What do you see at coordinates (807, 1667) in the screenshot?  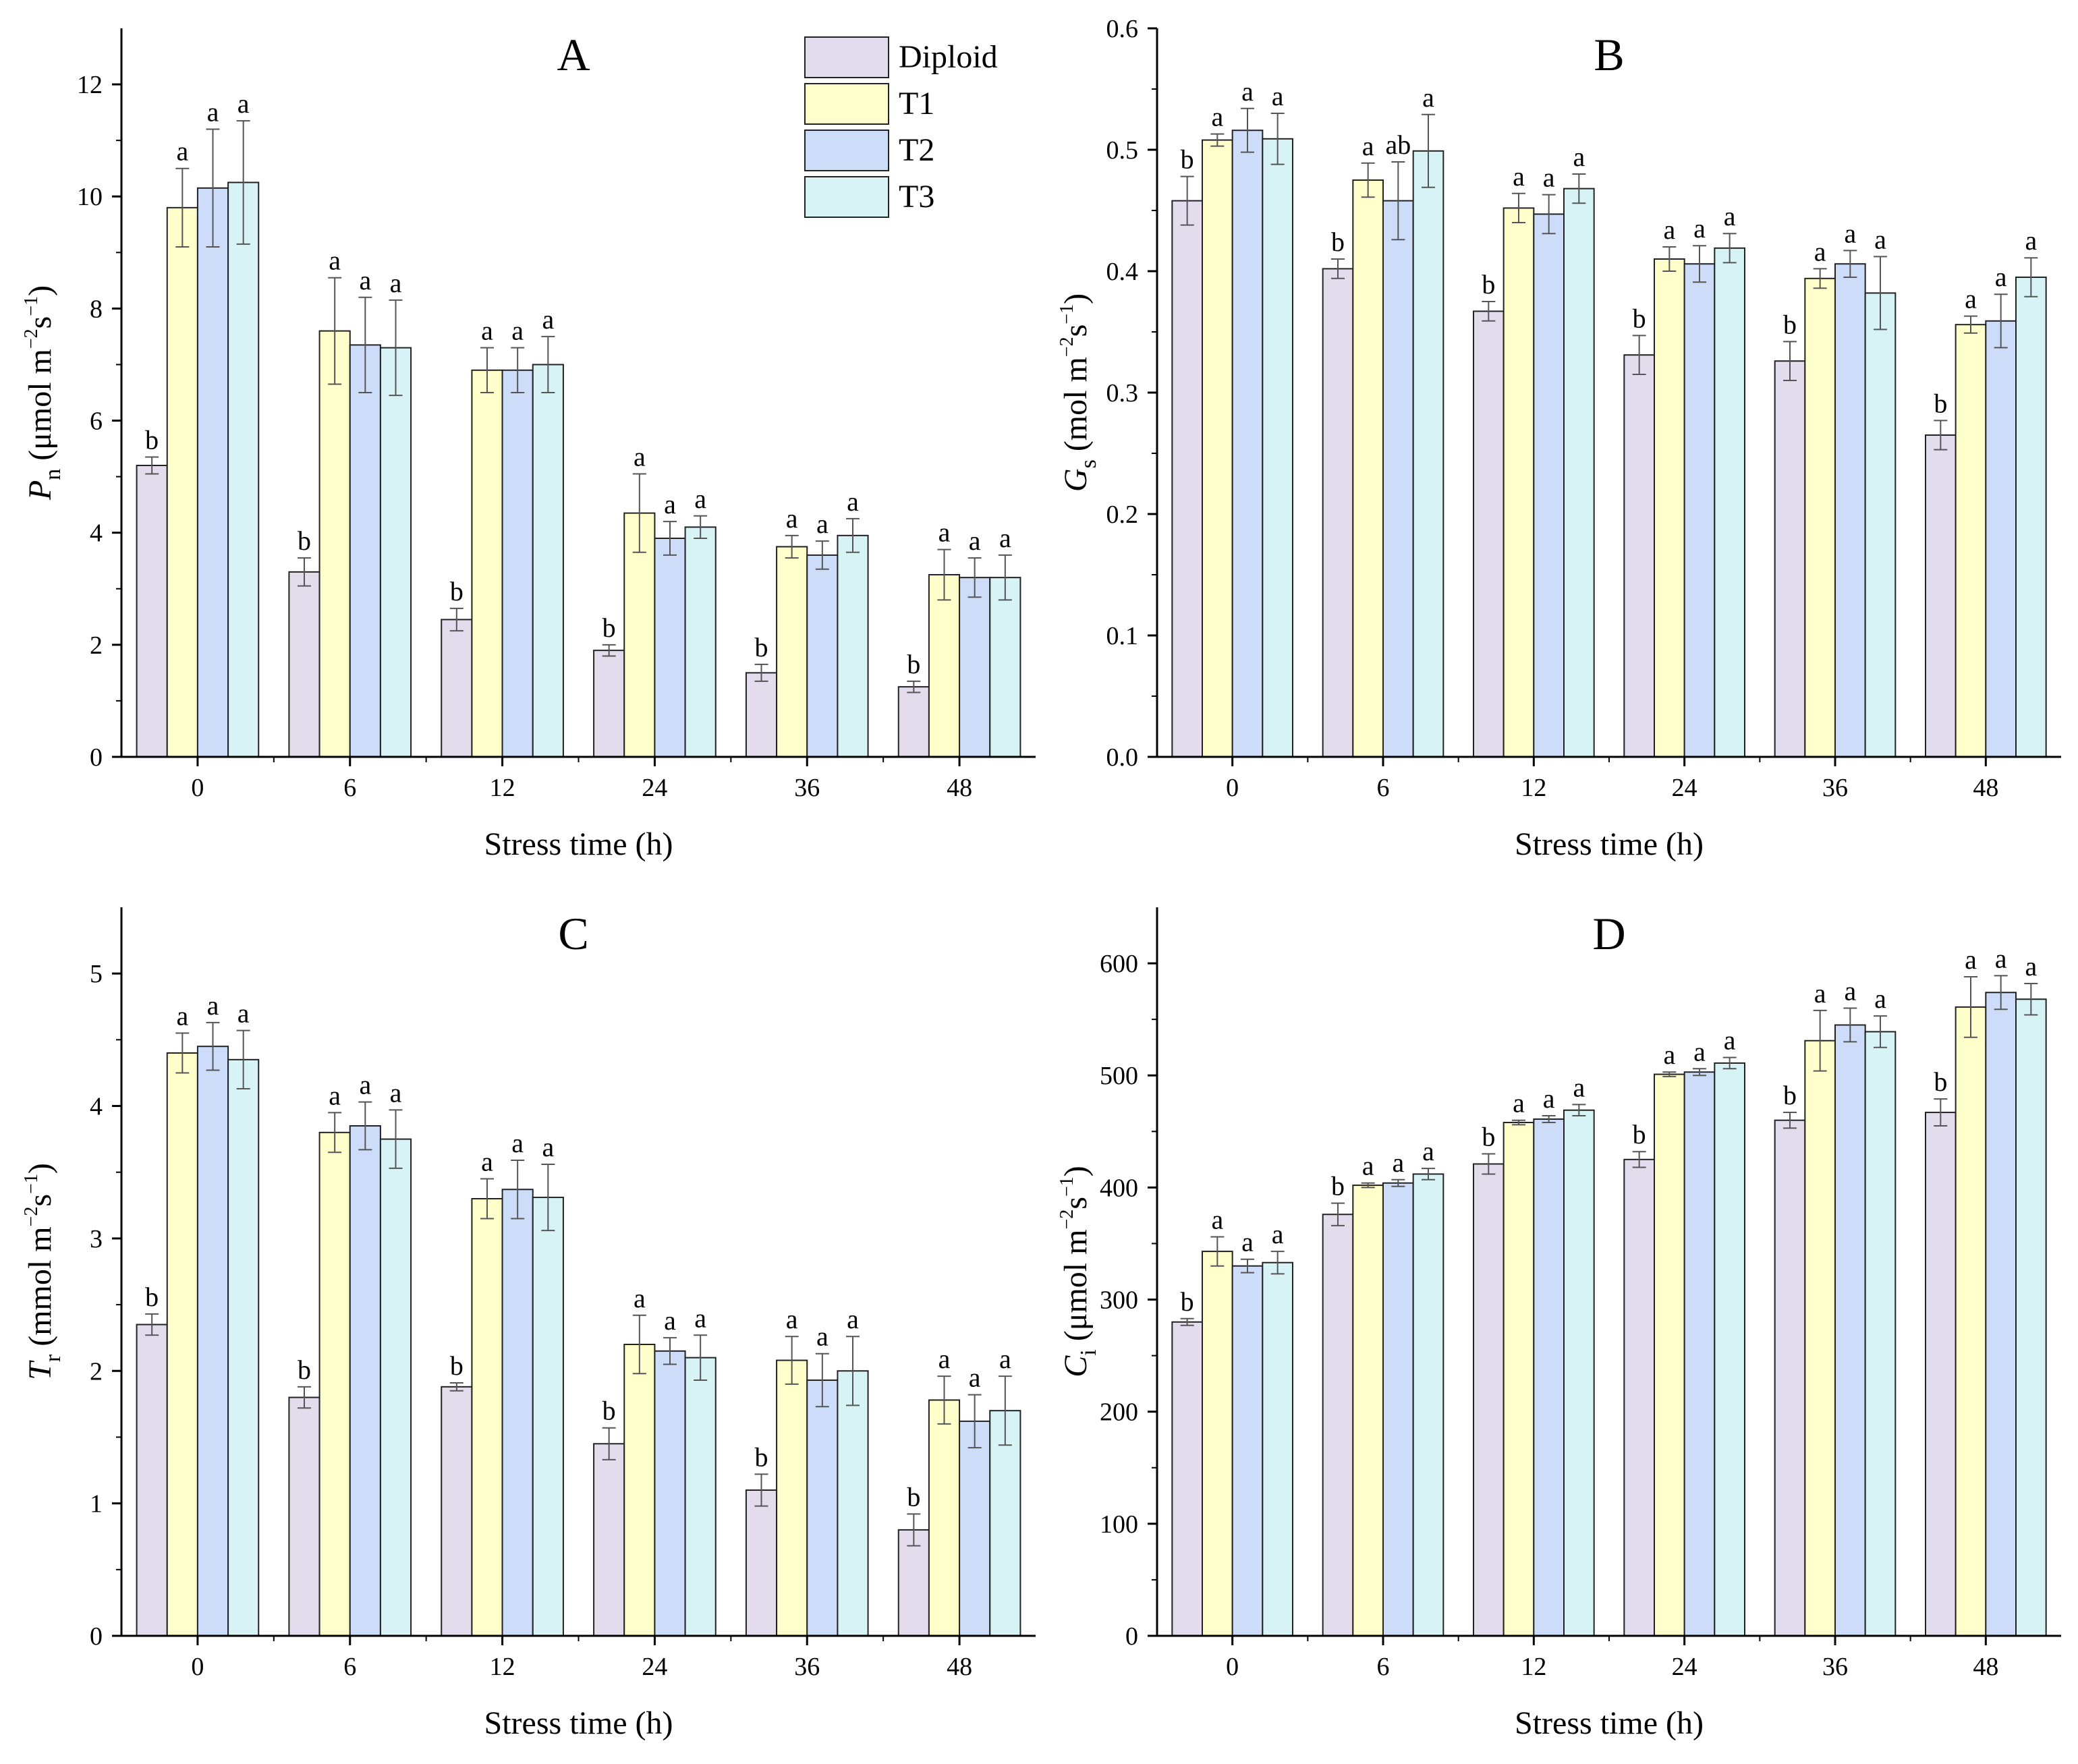 I see `x-tick-label: 36` at bounding box center [807, 1667].